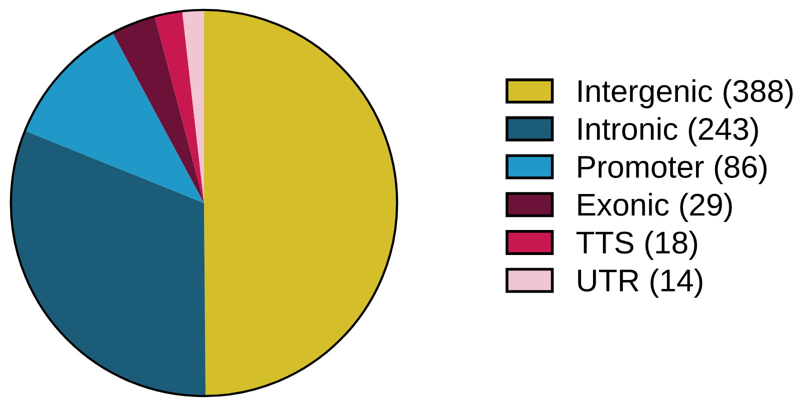 The height and width of the screenshot is (401, 809). Describe the element at coordinates (668, 131) in the screenshot. I see `legend-label: Intronic (243)` at that location.